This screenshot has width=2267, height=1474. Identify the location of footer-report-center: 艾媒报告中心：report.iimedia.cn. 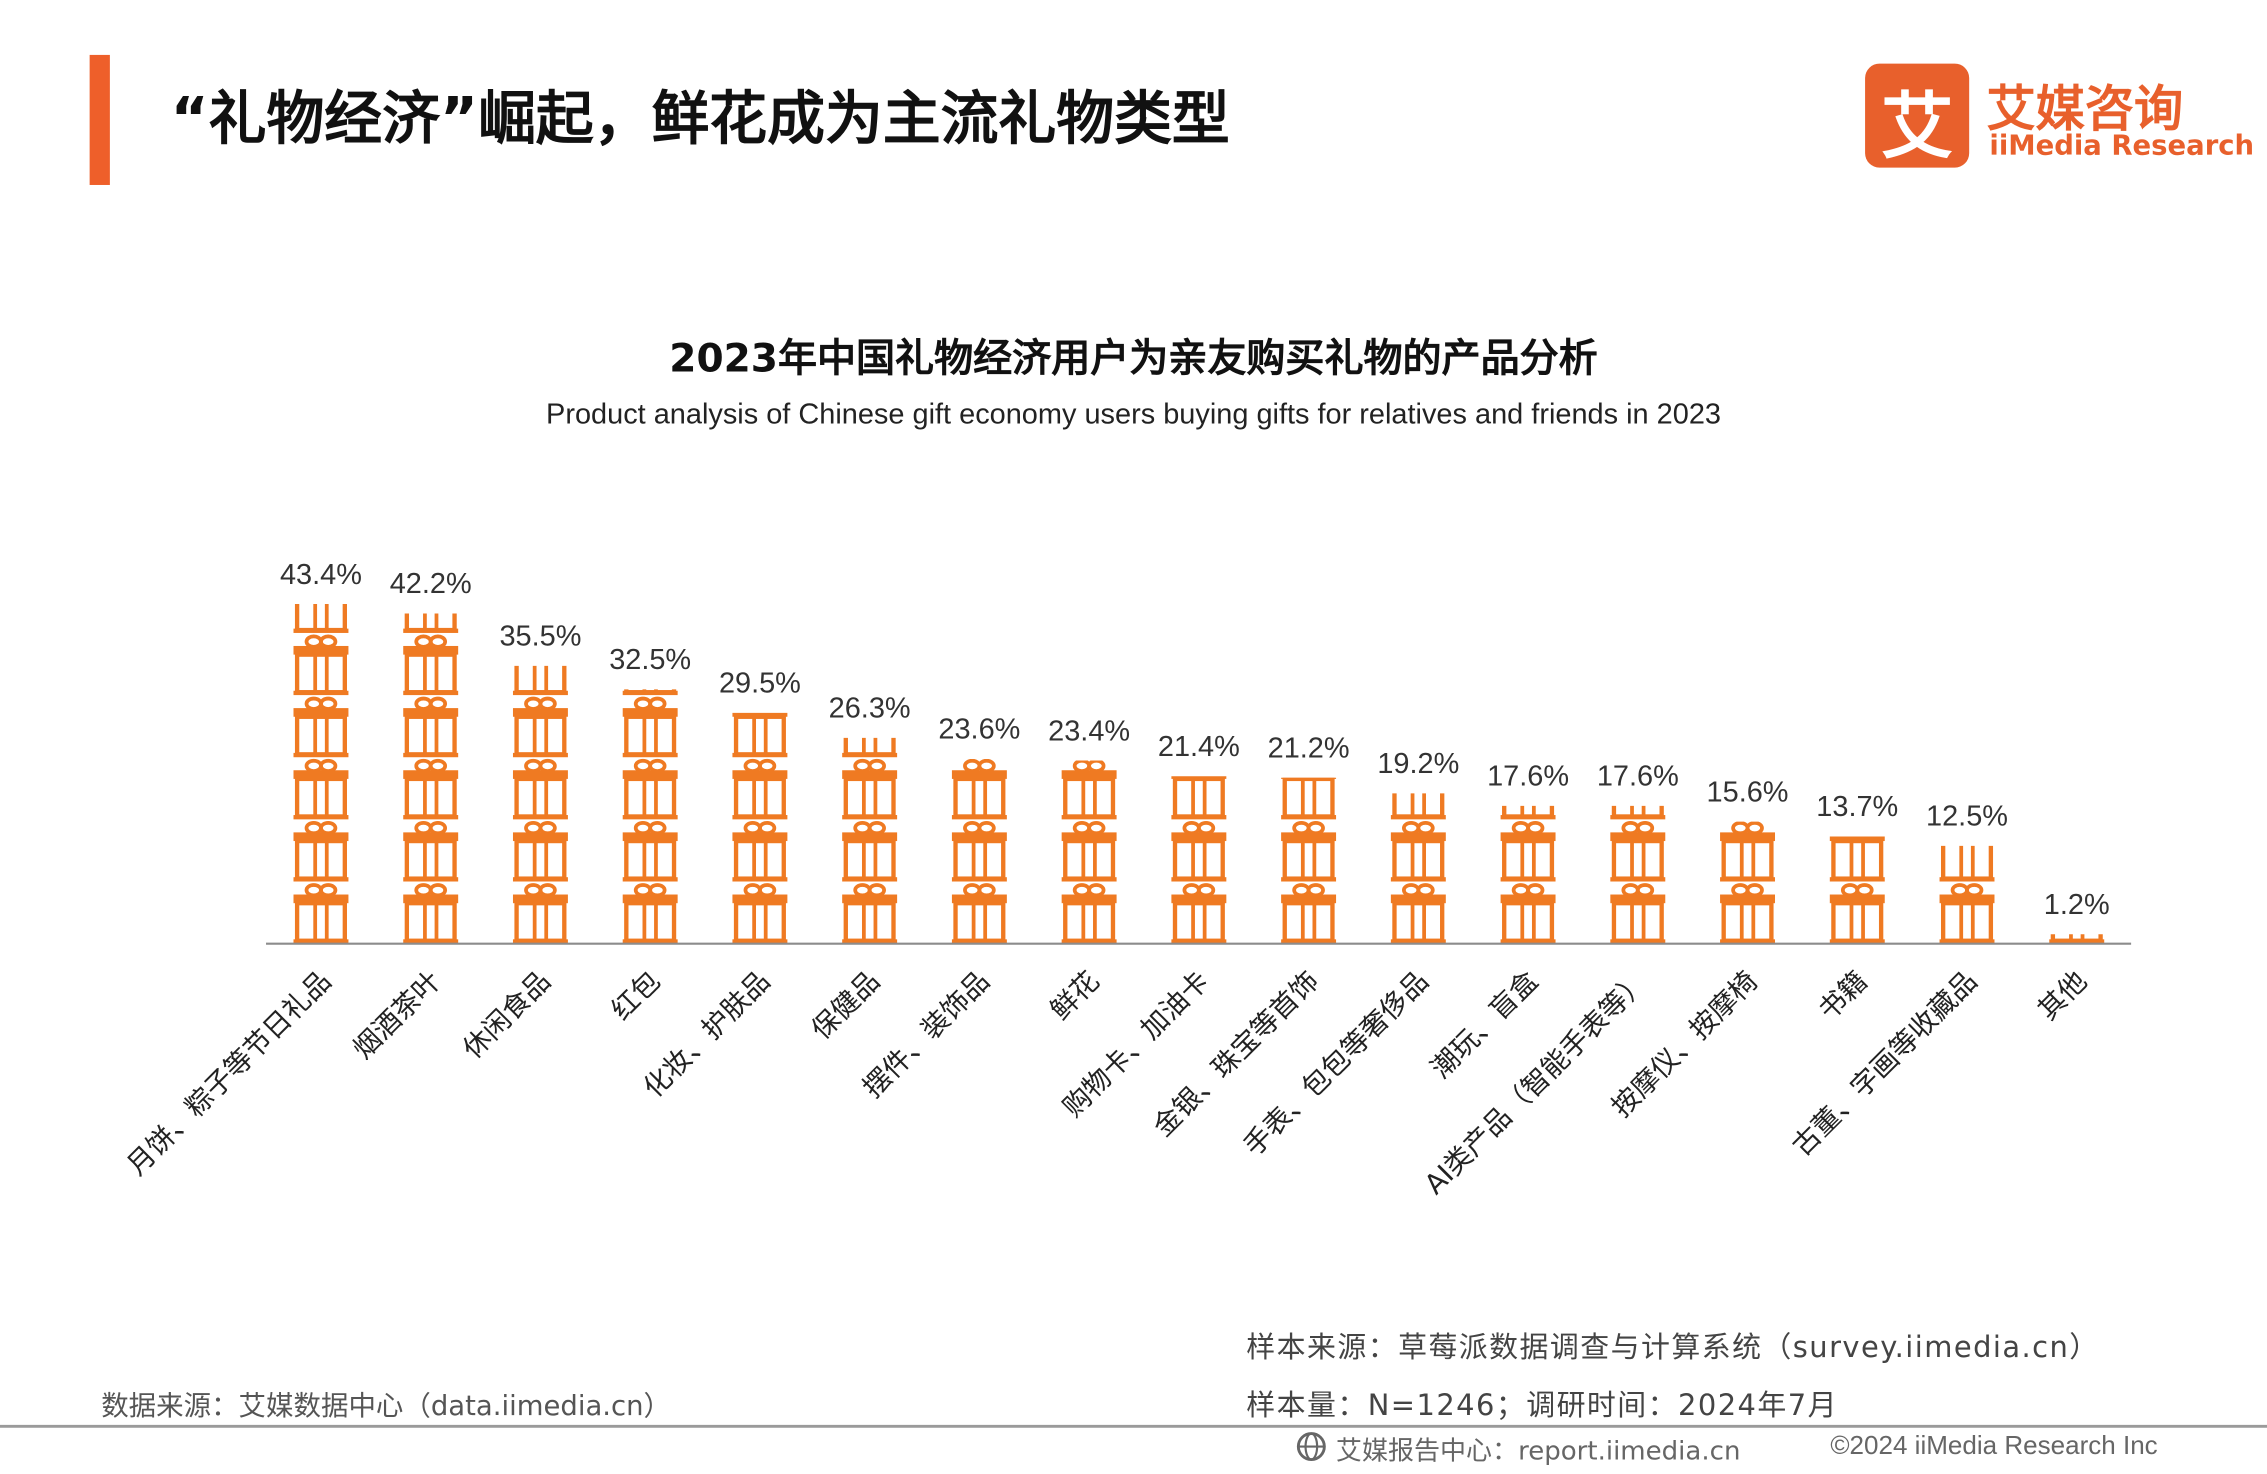
(1538, 1451).